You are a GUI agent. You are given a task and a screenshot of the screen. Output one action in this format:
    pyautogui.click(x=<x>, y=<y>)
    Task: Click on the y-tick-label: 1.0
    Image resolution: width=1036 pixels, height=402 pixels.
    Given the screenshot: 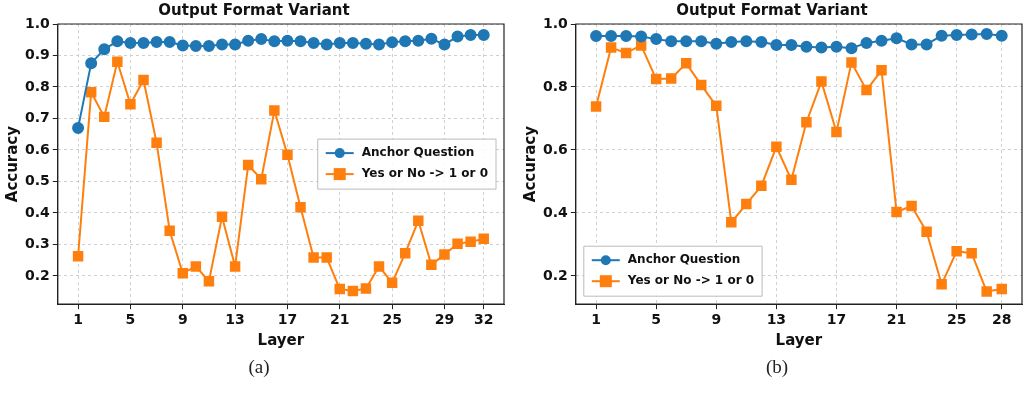 What is the action you would take?
    pyautogui.click(x=555, y=22)
    